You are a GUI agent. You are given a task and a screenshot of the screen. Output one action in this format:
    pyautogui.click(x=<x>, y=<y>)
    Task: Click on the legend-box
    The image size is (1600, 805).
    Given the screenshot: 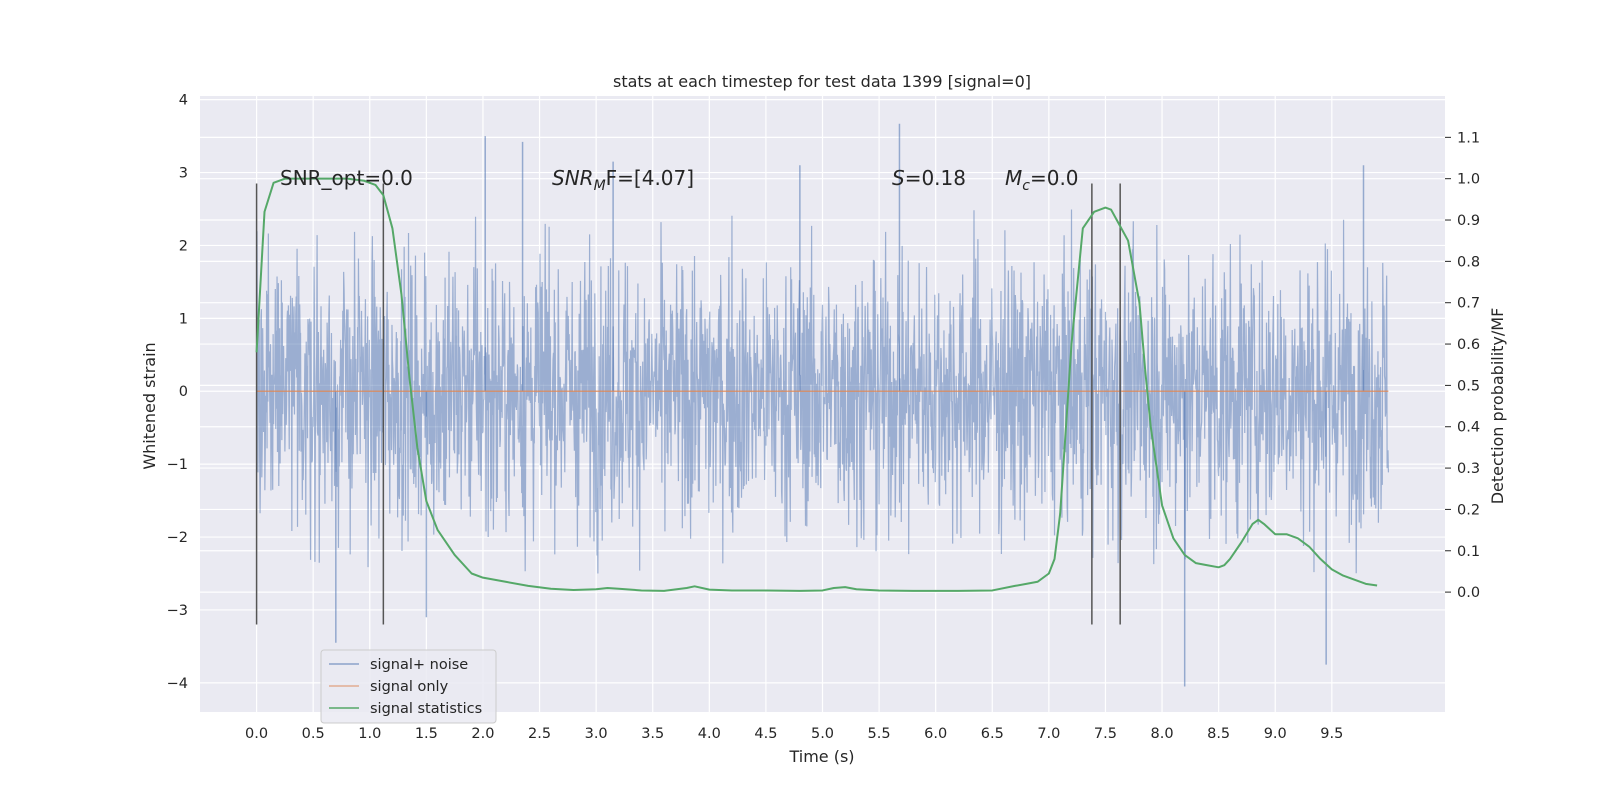 What is the action you would take?
    pyautogui.click(x=408, y=686)
    